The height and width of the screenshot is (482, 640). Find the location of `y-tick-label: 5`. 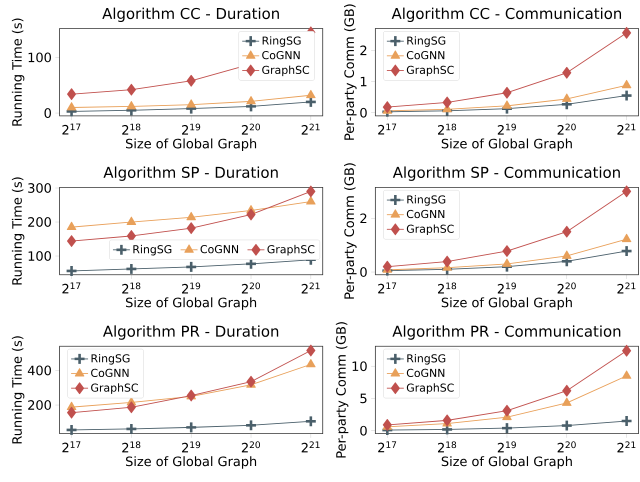

y-tick-label: 5 is located at coordinates (363, 399).